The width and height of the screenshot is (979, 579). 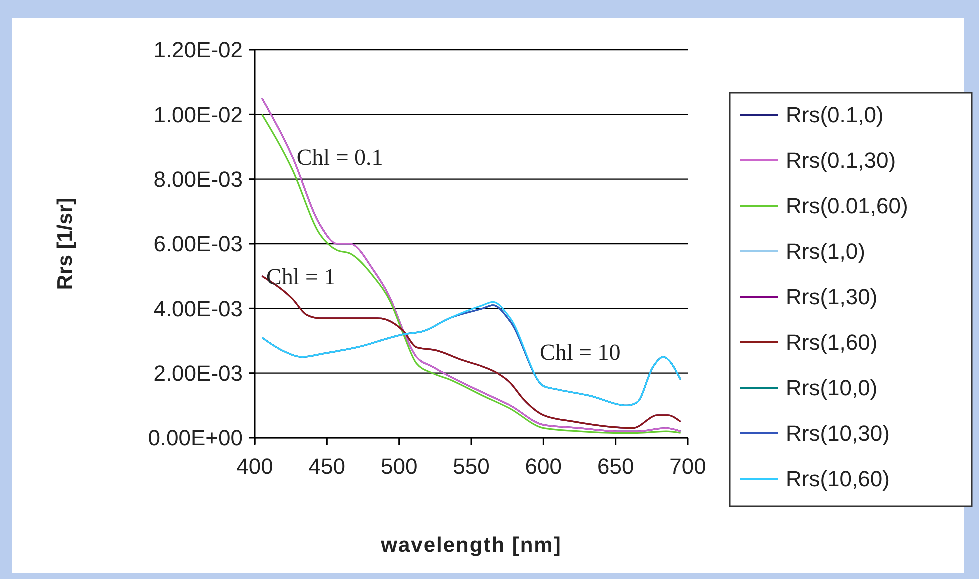 What do you see at coordinates (826, 251) in the screenshot?
I see `legend-label: Rrs(1,0)` at bounding box center [826, 251].